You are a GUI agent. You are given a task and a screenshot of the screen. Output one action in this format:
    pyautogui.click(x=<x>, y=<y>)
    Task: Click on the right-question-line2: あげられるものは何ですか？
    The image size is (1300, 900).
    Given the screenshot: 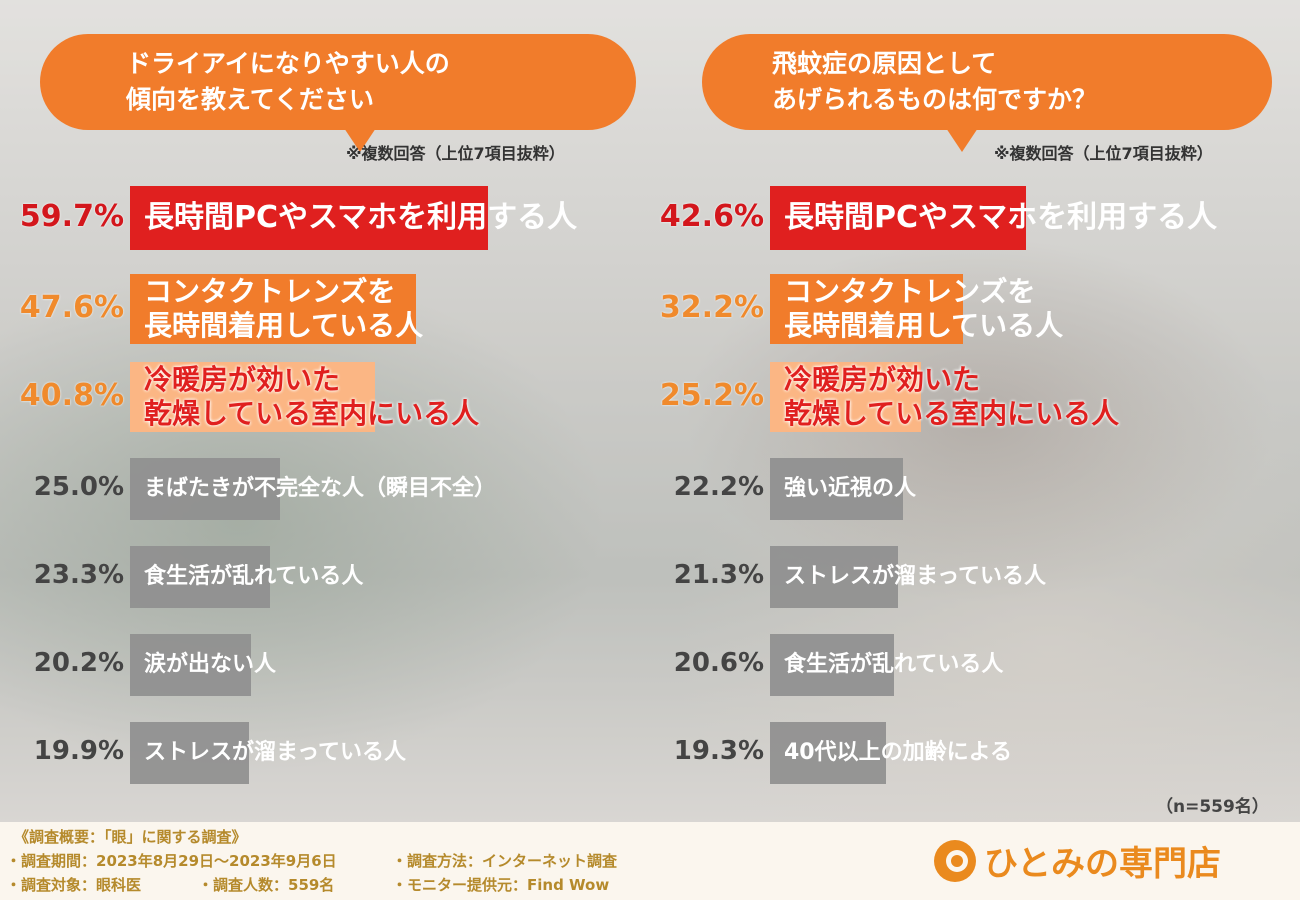 What is the action you would take?
    pyautogui.click(x=935, y=99)
    